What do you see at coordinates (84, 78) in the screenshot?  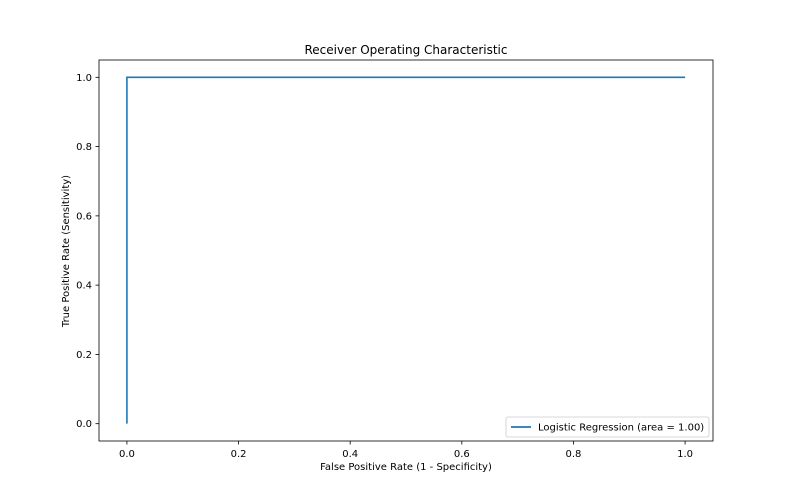 I see `y-tick-label: 1.0` at bounding box center [84, 78].